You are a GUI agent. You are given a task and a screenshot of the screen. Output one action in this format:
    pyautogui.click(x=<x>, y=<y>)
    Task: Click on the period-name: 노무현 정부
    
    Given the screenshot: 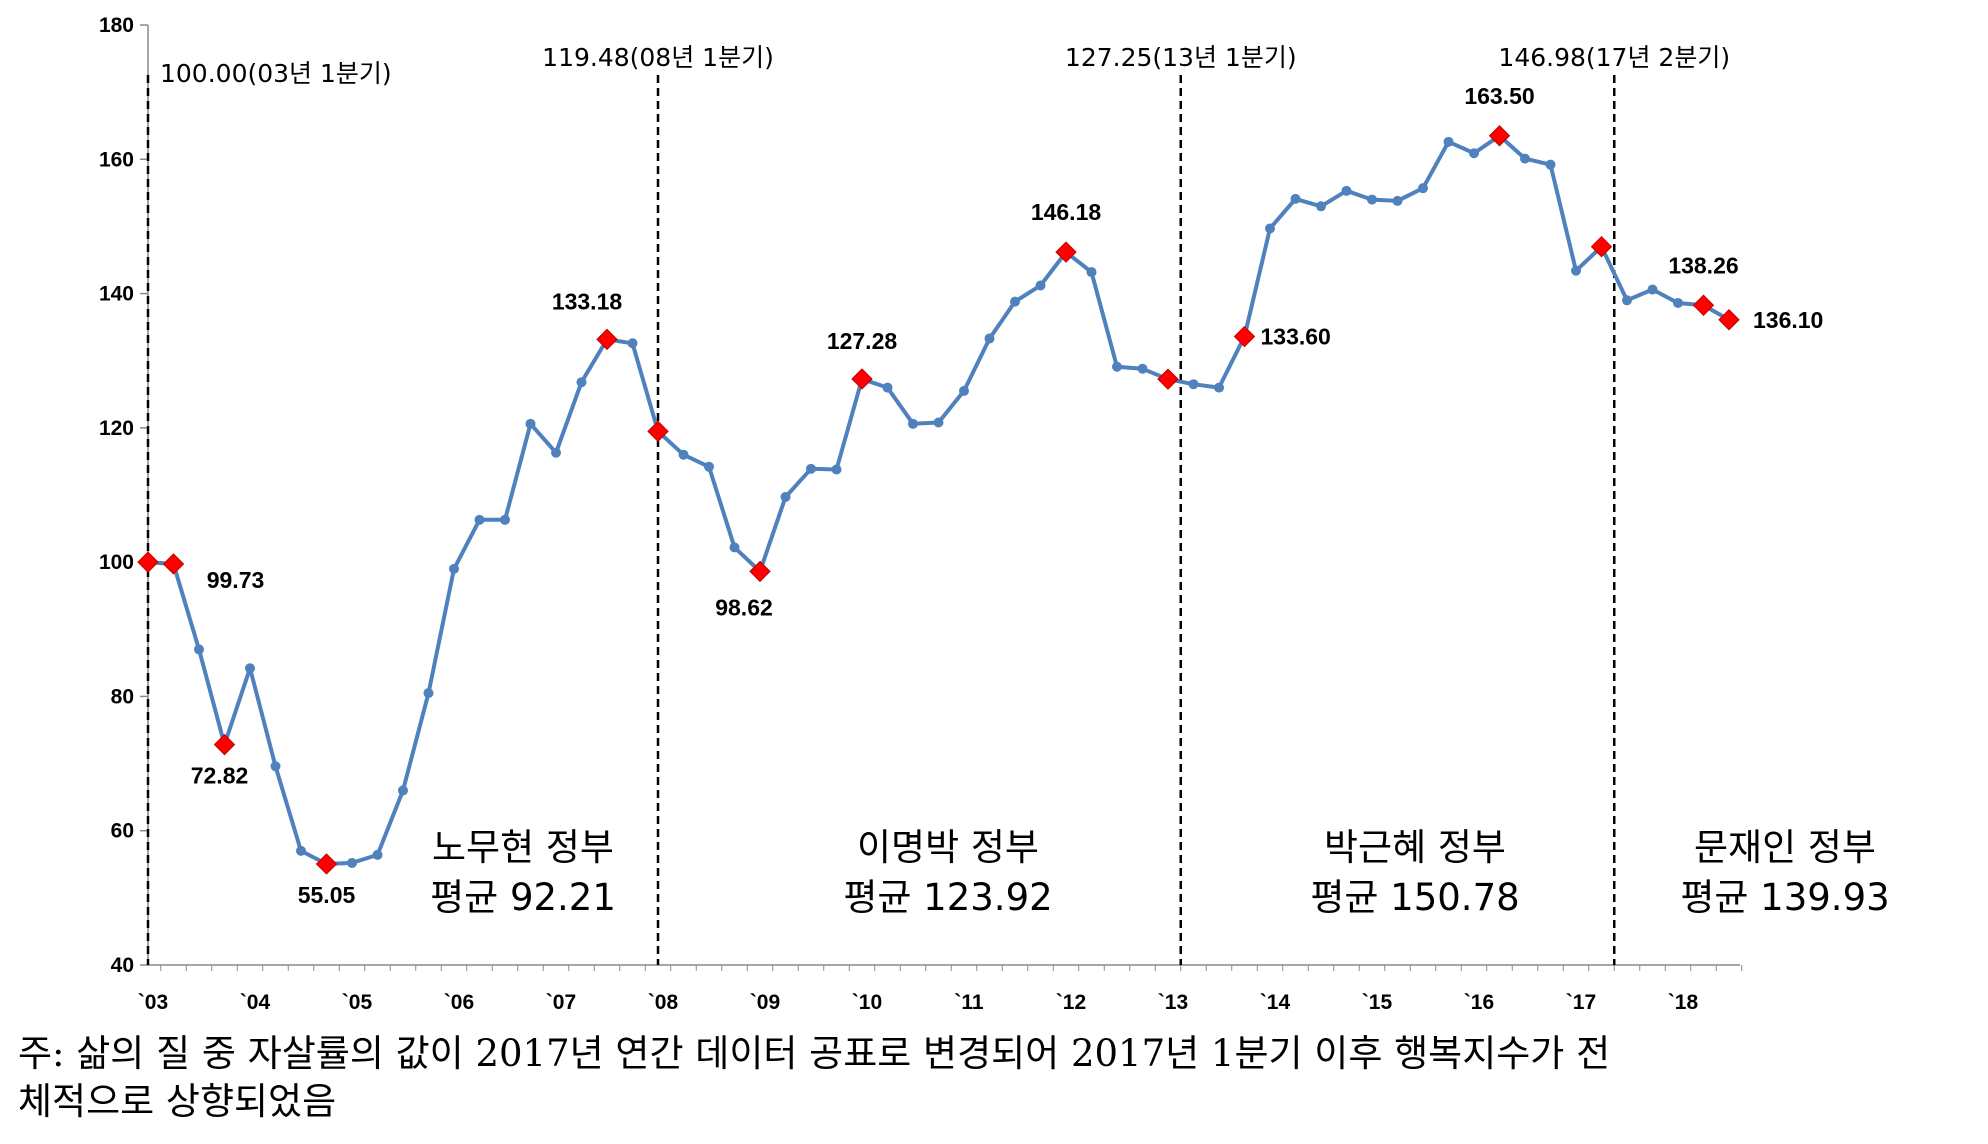 What is the action you would take?
    pyautogui.click(x=523, y=847)
    